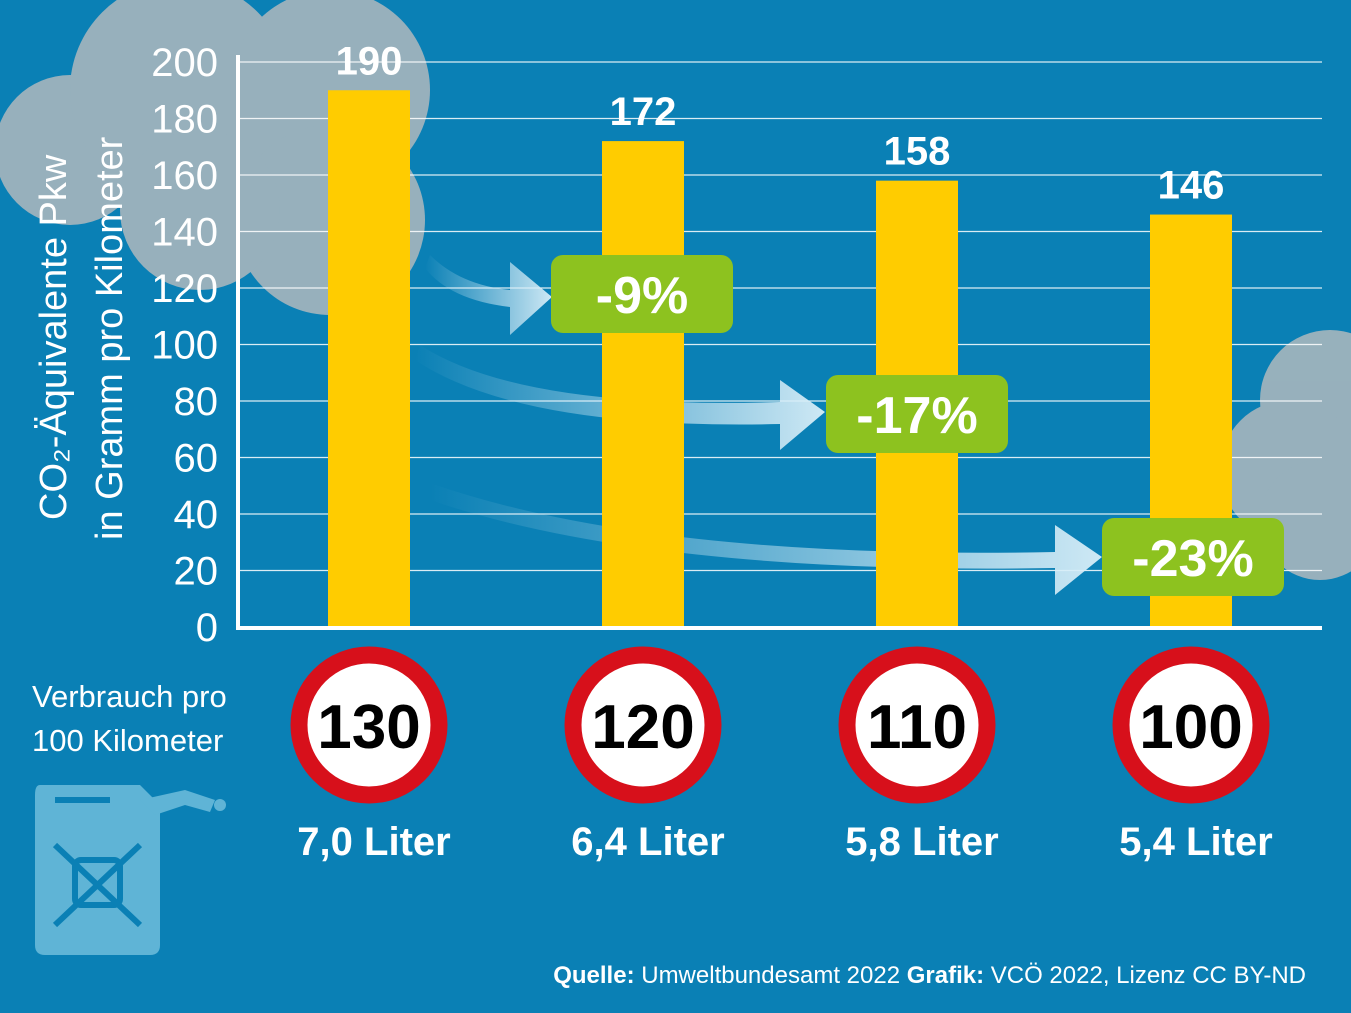  Describe the element at coordinates (184, 120) in the screenshot. I see `y-tick-label: 180` at that location.